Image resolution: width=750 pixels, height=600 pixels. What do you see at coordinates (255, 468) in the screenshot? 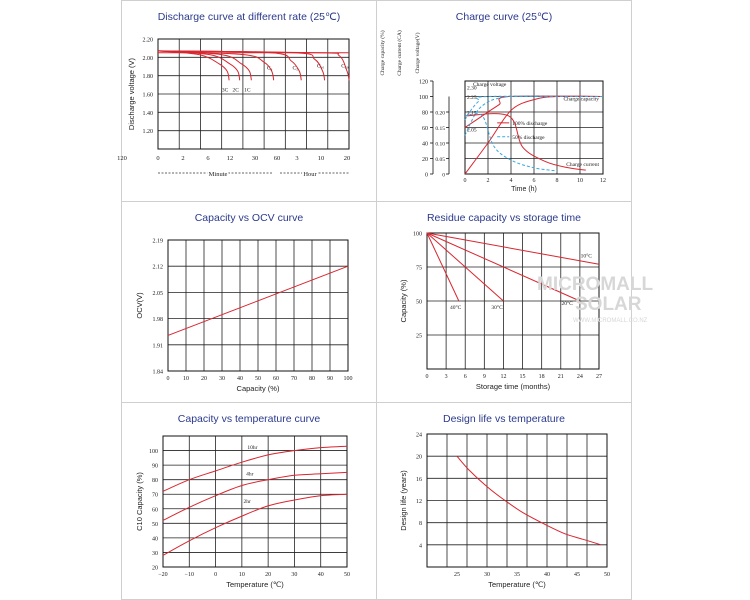
I see `capacity-temp-curve-10hr` at bounding box center [255, 468].